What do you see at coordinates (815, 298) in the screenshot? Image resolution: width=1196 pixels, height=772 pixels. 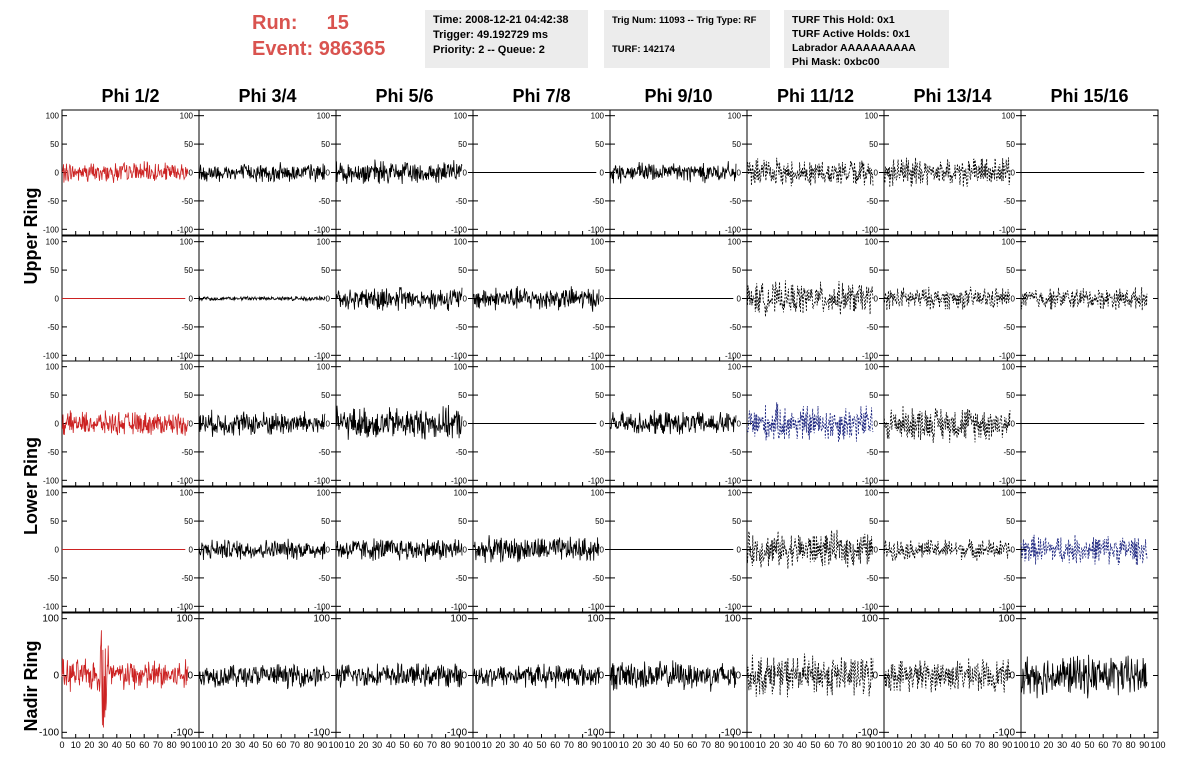 I see `panel-r2-phi-11-12: -100 -50 0 50 100` at bounding box center [815, 298].